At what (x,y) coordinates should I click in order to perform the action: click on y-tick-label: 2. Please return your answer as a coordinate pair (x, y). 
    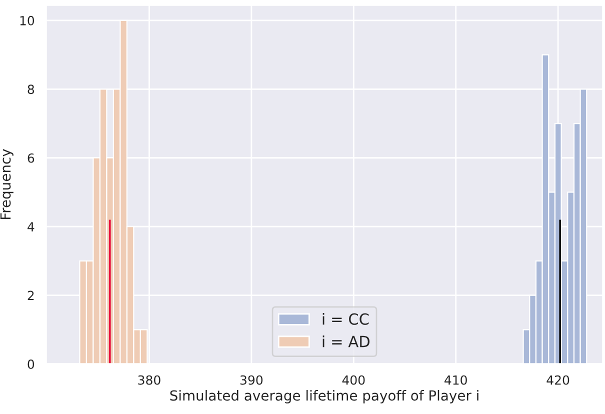
    Looking at the image, I should click on (31, 295).